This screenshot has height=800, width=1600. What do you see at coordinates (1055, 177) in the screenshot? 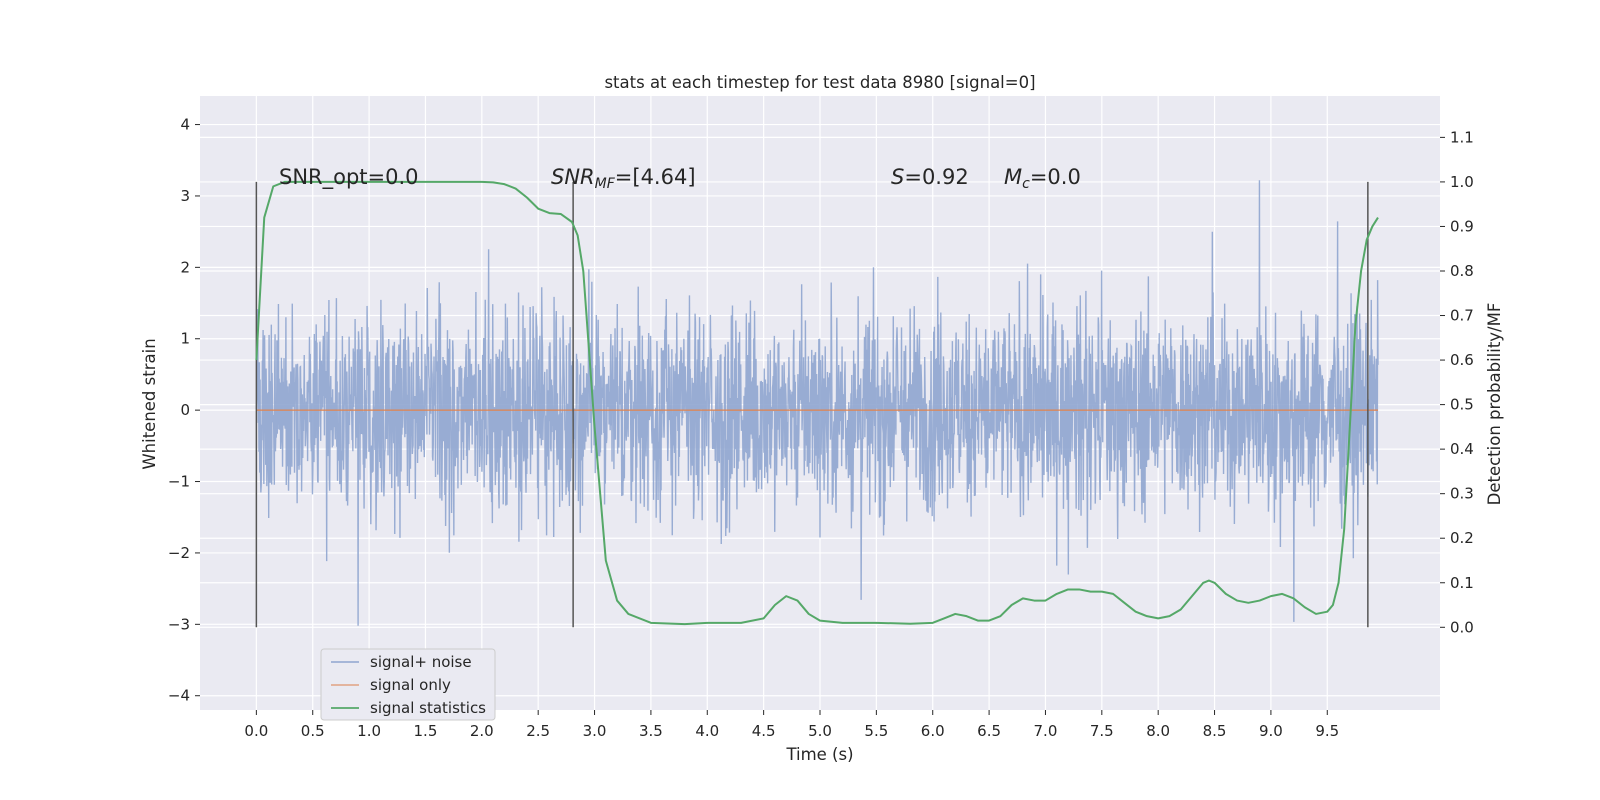
I see `annotation-mc-value: =0.0` at bounding box center [1055, 177].